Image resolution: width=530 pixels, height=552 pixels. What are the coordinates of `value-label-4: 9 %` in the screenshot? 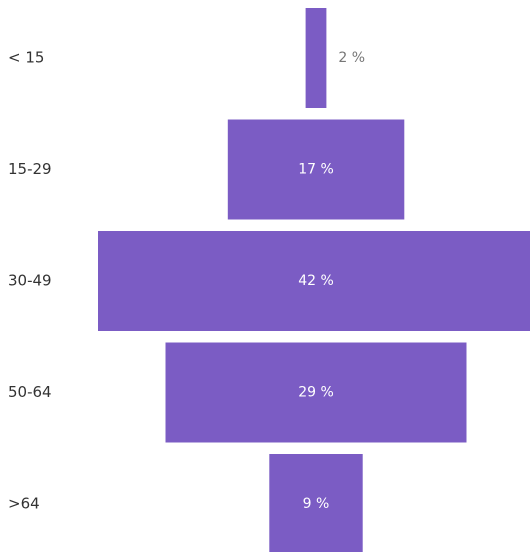 It's located at (316, 504).